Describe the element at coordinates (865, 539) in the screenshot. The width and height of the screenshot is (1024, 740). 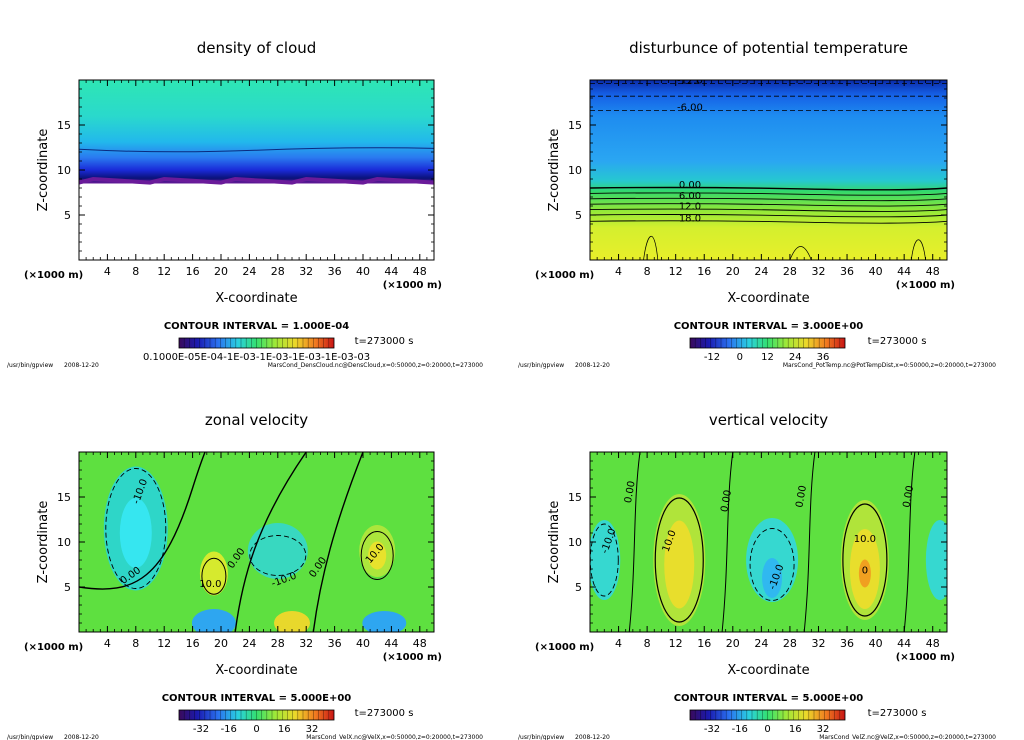
I see `contour-label: 10.0` at that location.